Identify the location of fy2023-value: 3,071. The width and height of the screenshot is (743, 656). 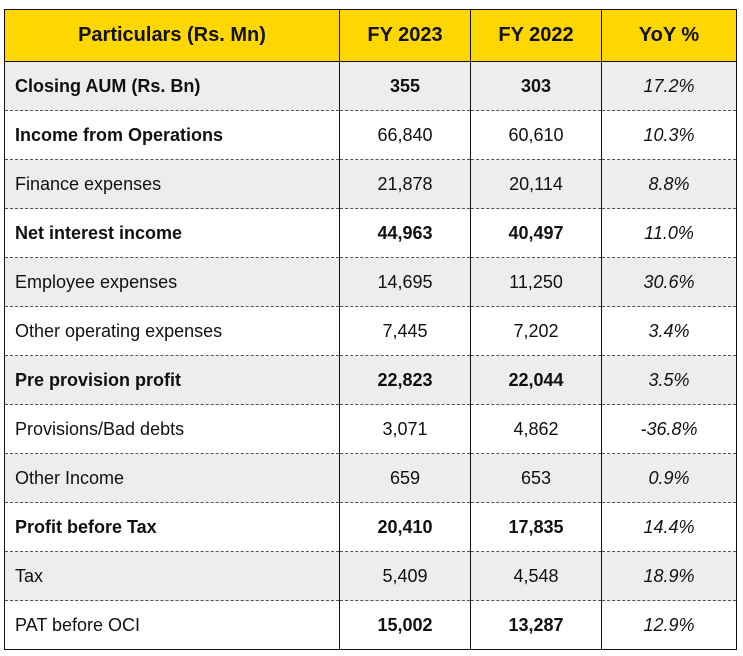
(405, 429).